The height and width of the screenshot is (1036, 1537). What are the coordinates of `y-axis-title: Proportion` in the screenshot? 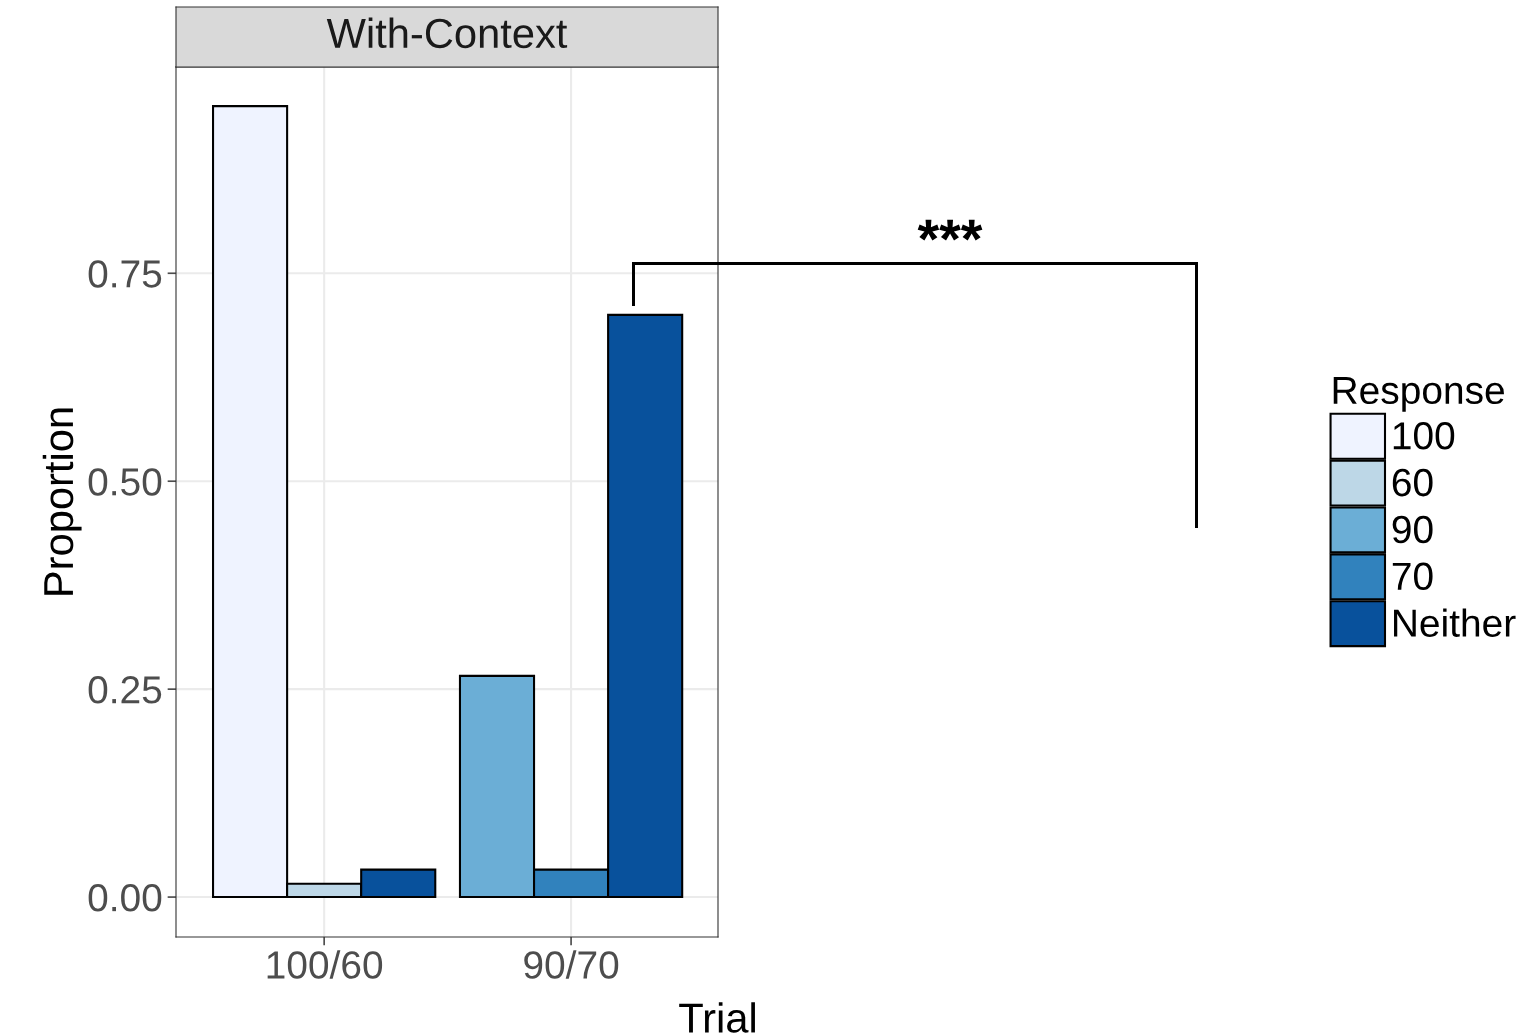 It's located at (62, 501).